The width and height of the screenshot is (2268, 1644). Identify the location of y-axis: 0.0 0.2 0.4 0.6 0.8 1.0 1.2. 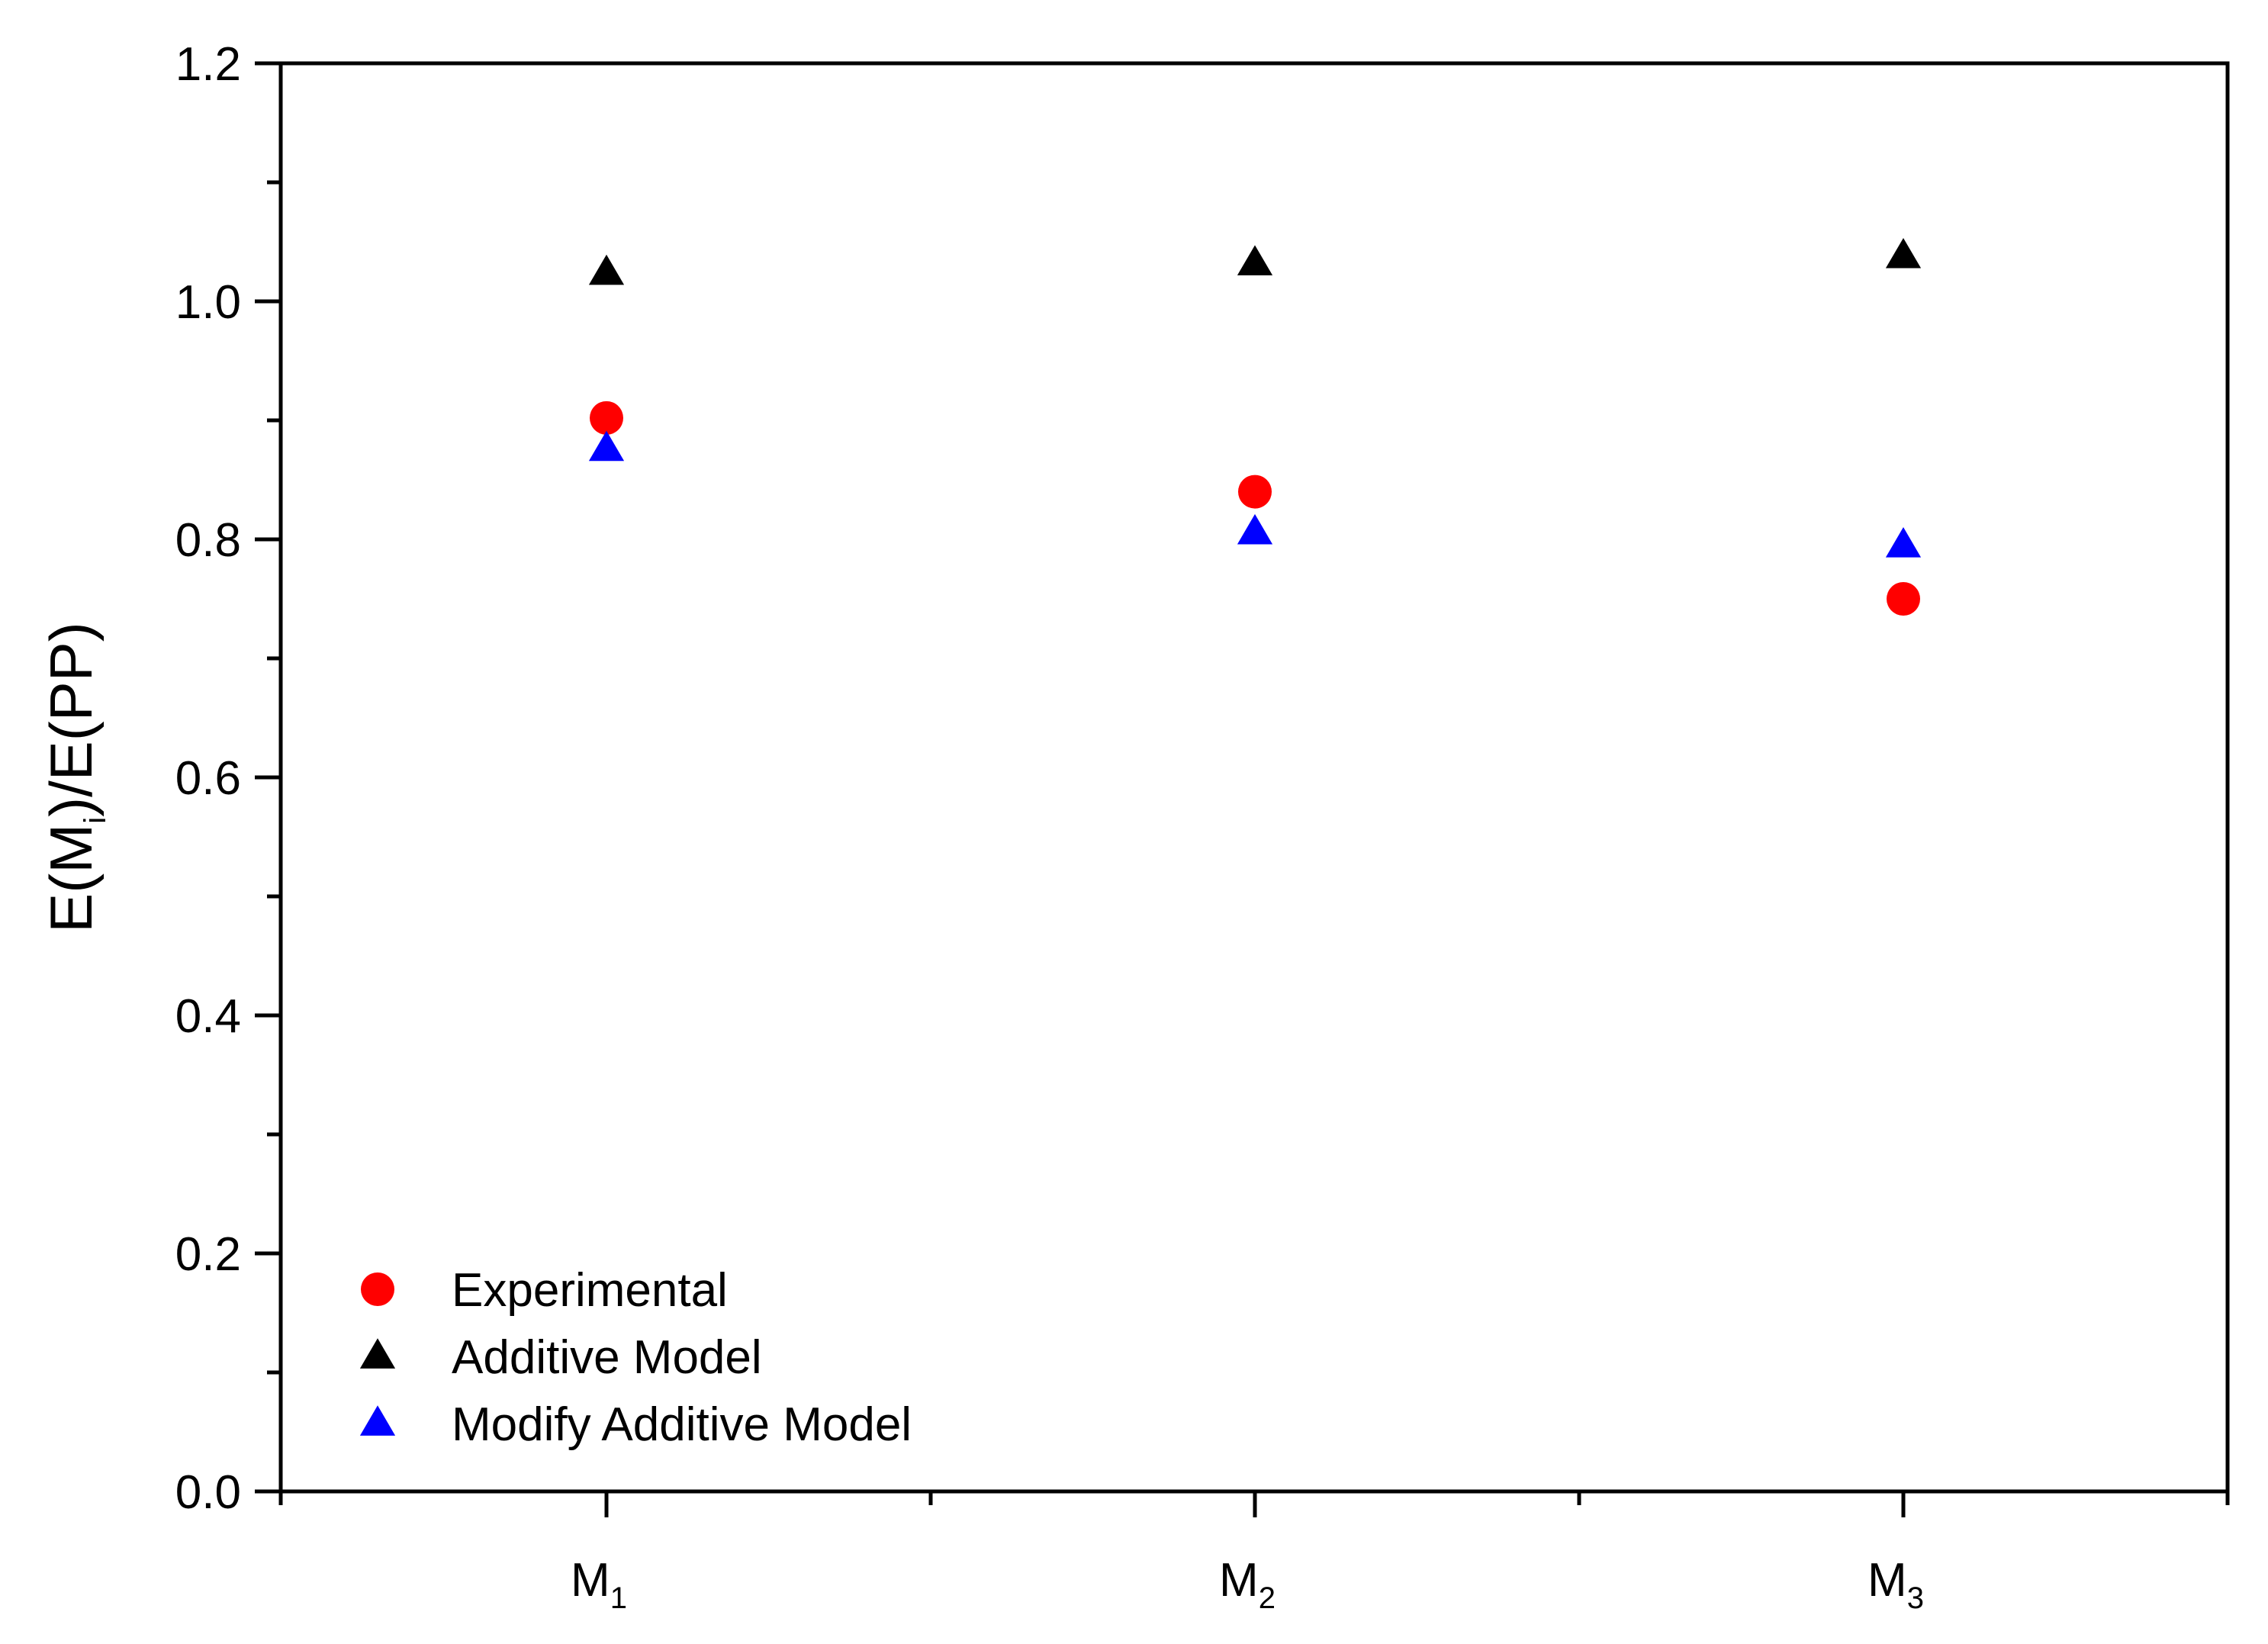
(228, 779).